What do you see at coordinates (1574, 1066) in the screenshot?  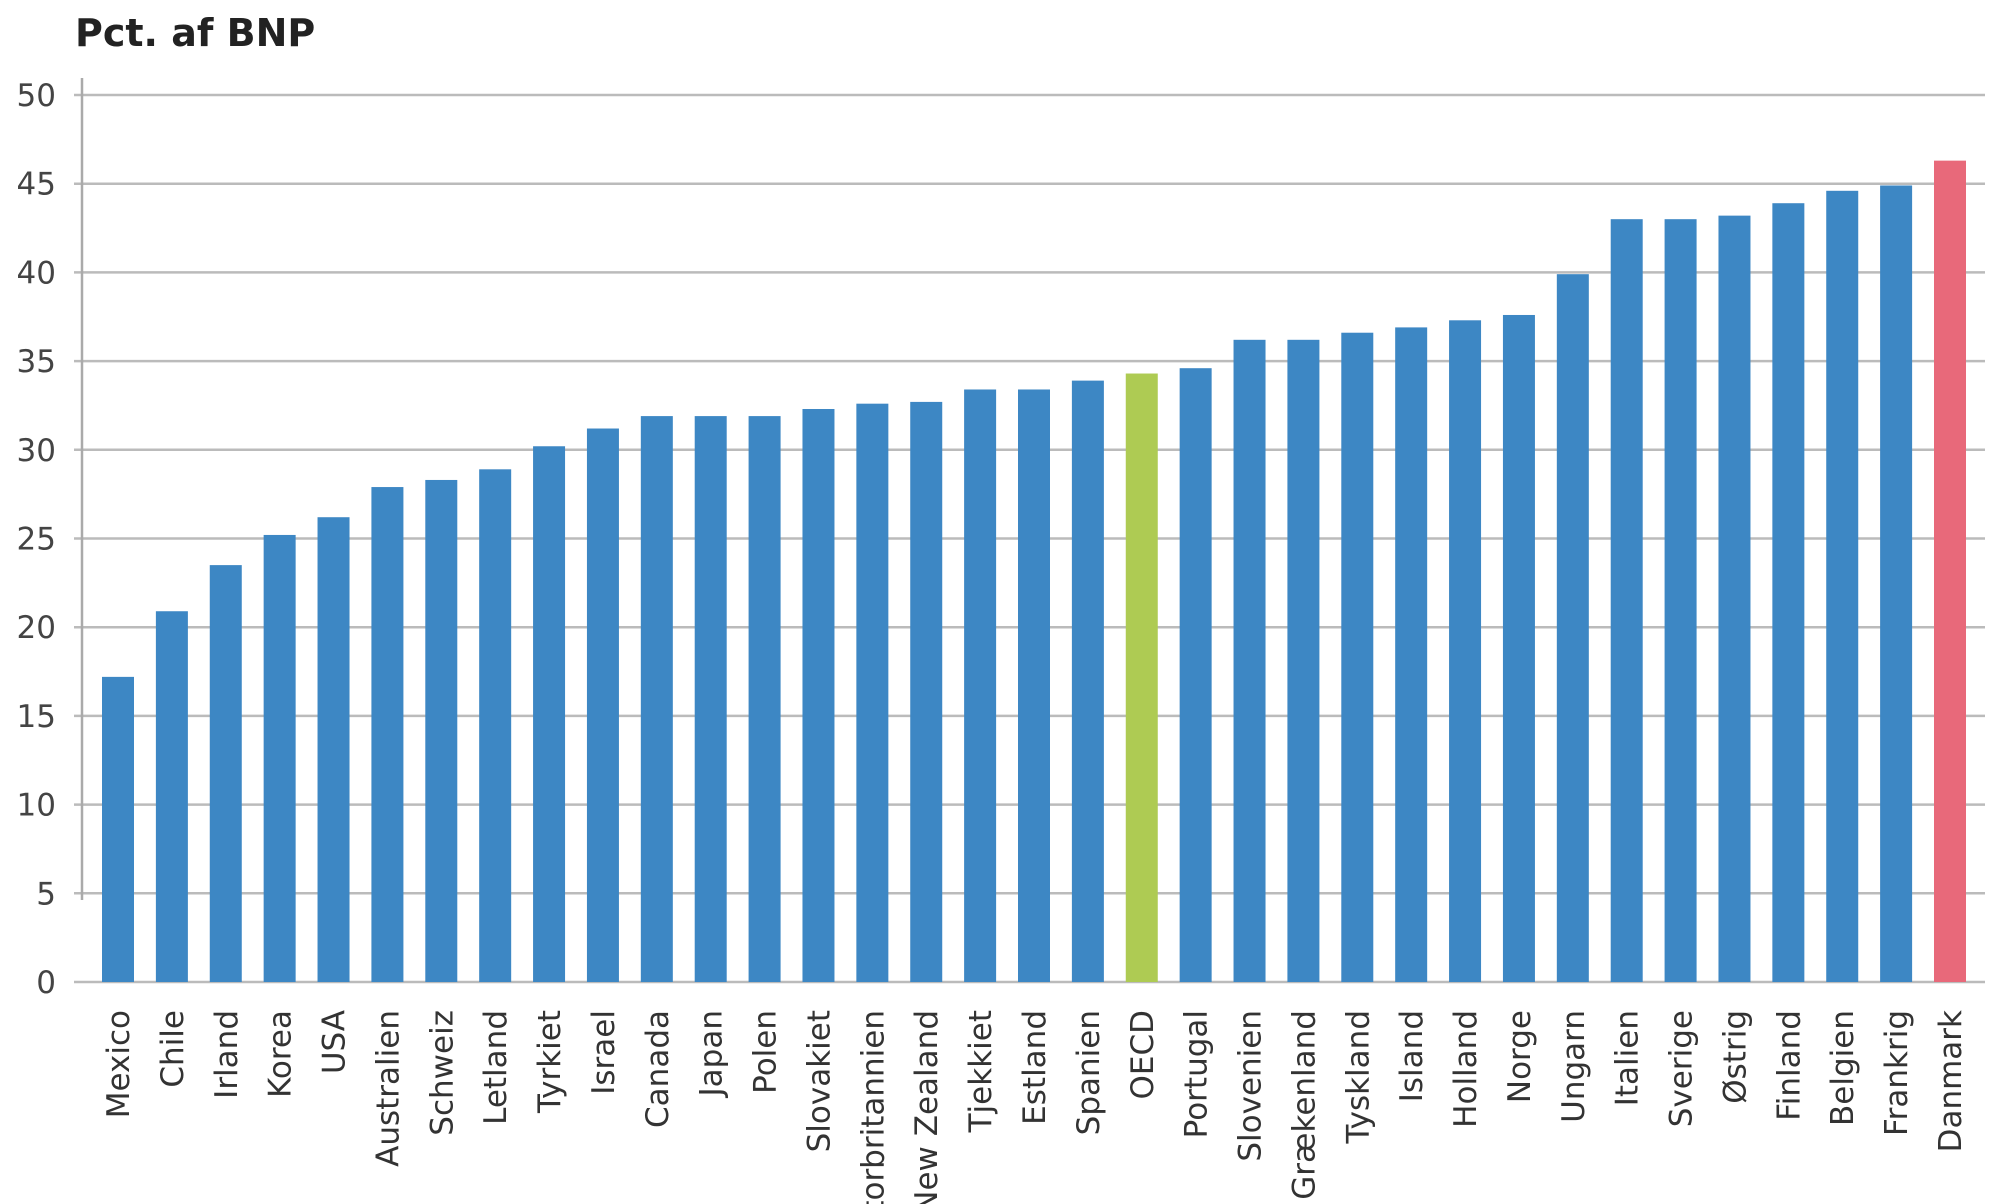 I see `x-tick-label: Ungarn` at bounding box center [1574, 1066].